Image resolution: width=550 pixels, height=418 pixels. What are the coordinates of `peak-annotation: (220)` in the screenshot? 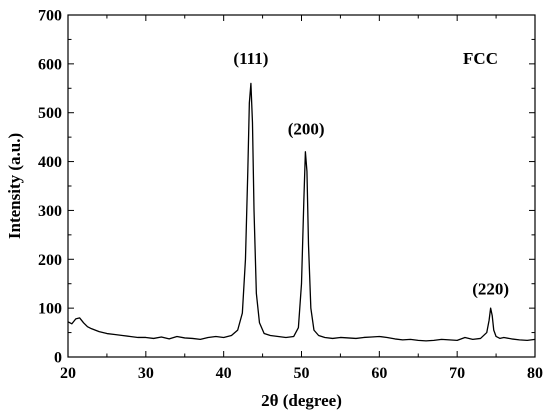 It's located at (490, 288).